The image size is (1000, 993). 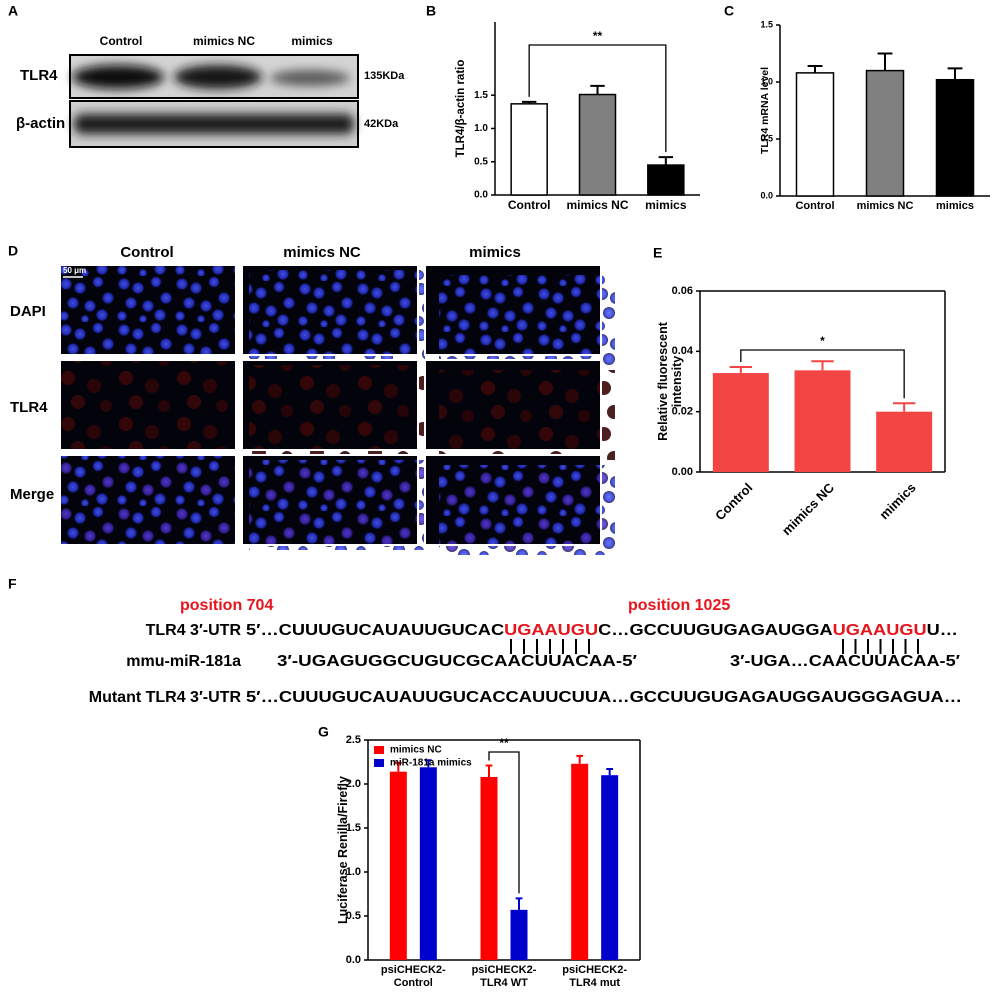 What do you see at coordinates (13, 251) in the screenshot?
I see `panel-label: D` at bounding box center [13, 251].